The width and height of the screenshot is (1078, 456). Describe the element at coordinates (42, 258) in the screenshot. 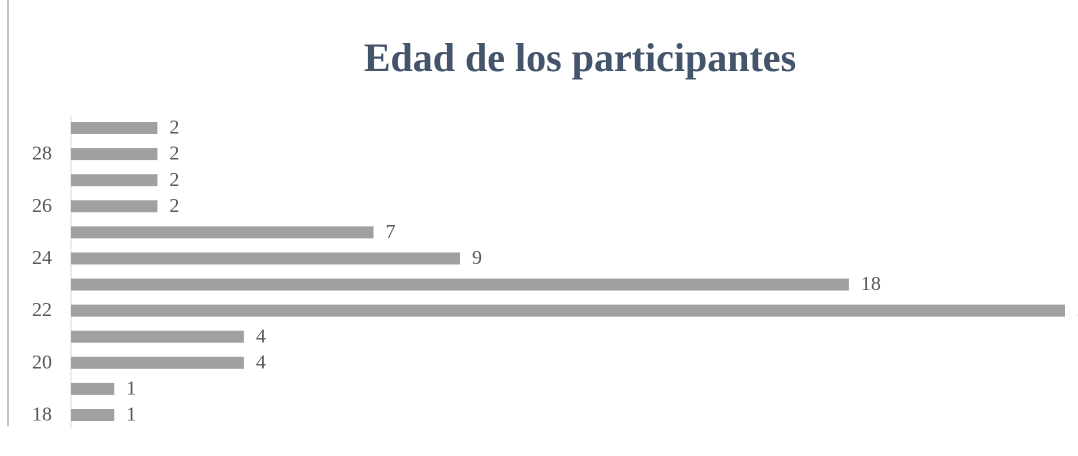

I see `y-tick-label: 24` at that location.